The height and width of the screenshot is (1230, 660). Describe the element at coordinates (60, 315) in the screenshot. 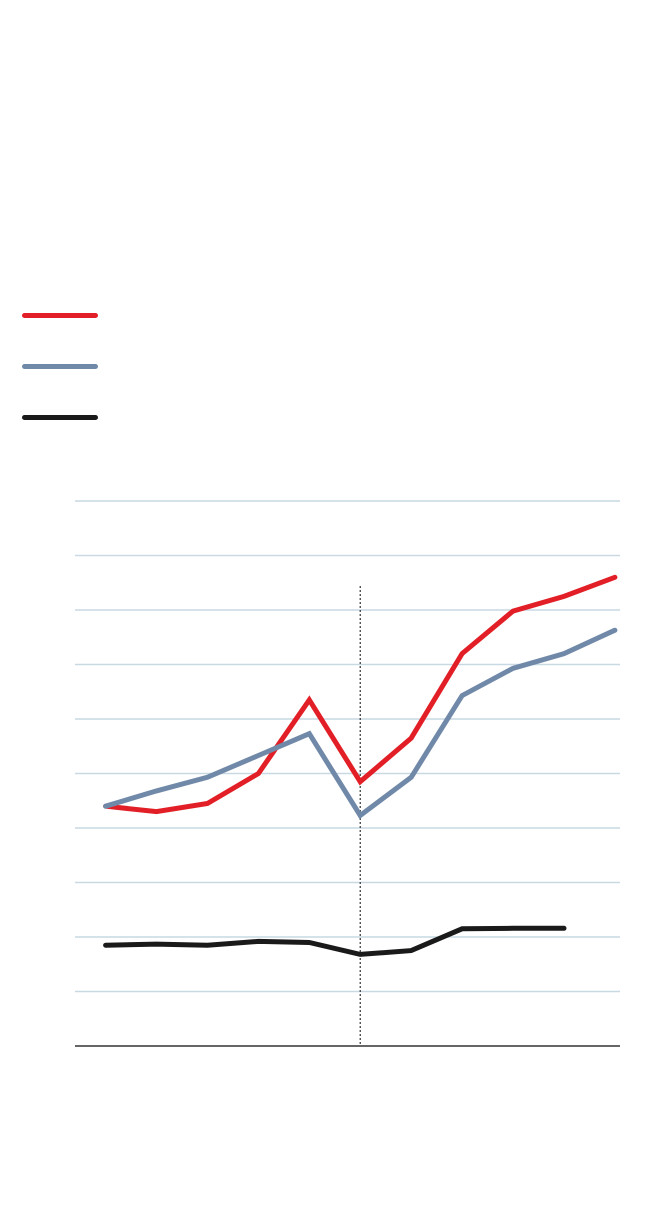

I see `legend-swatch-red` at that location.